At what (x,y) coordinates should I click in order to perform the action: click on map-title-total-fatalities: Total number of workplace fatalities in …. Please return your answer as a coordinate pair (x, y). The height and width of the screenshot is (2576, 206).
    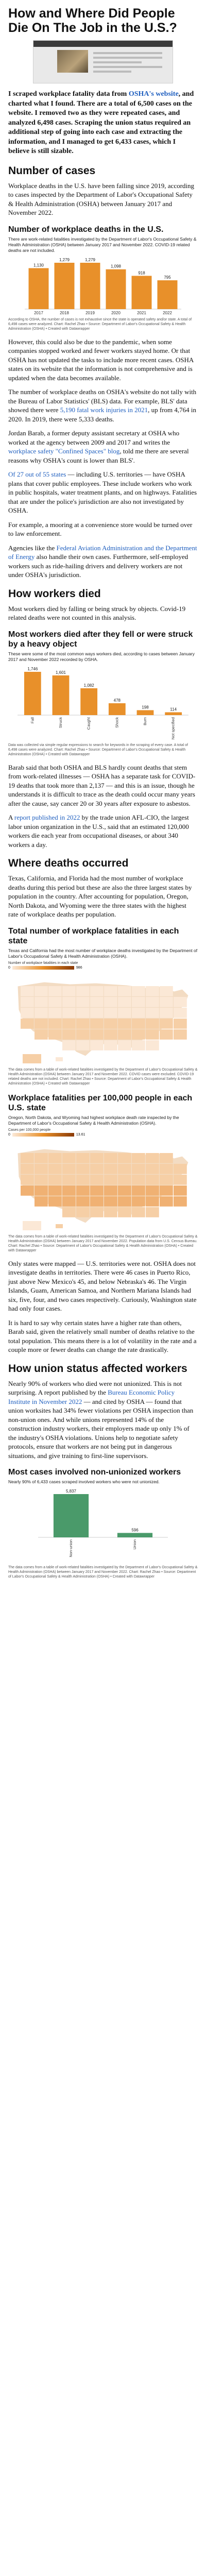
    Looking at the image, I should click on (94, 935).